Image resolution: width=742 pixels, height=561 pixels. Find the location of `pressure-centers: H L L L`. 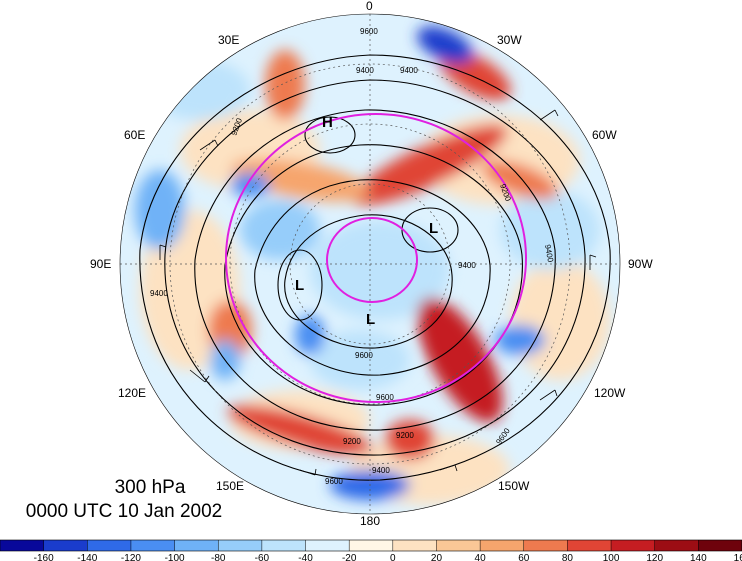

pressure-centers: H L L L is located at coordinates (366, 221).